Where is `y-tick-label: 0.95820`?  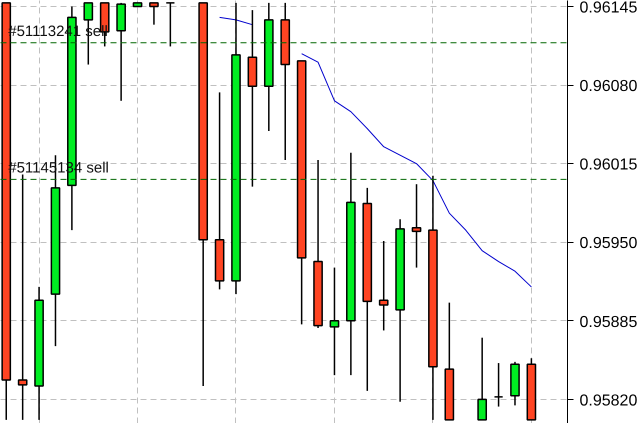
y-tick-label: 0.95820 is located at coordinates (609, 401).